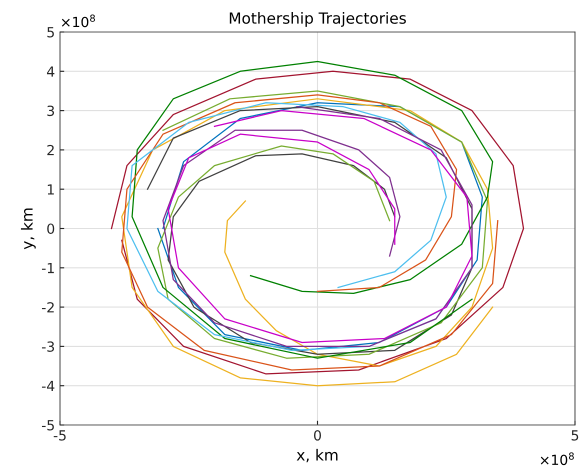  I want to click on x-tick-label: 5, so click(575, 435).